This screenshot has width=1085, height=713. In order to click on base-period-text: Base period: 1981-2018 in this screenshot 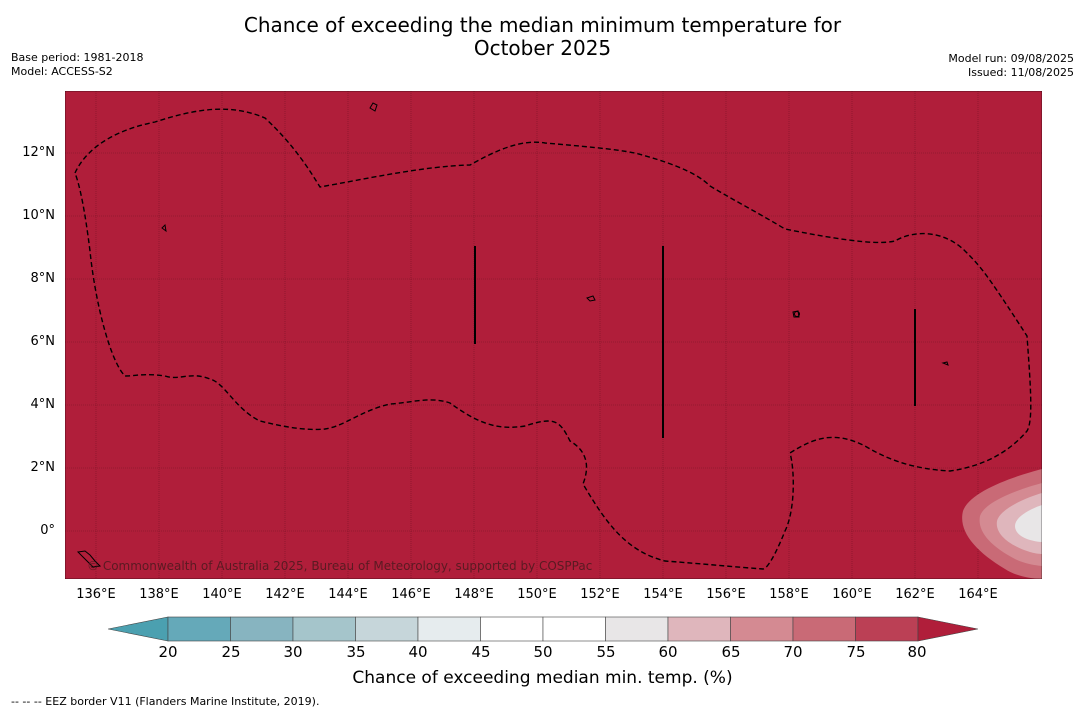, I will do `click(77, 57)`.